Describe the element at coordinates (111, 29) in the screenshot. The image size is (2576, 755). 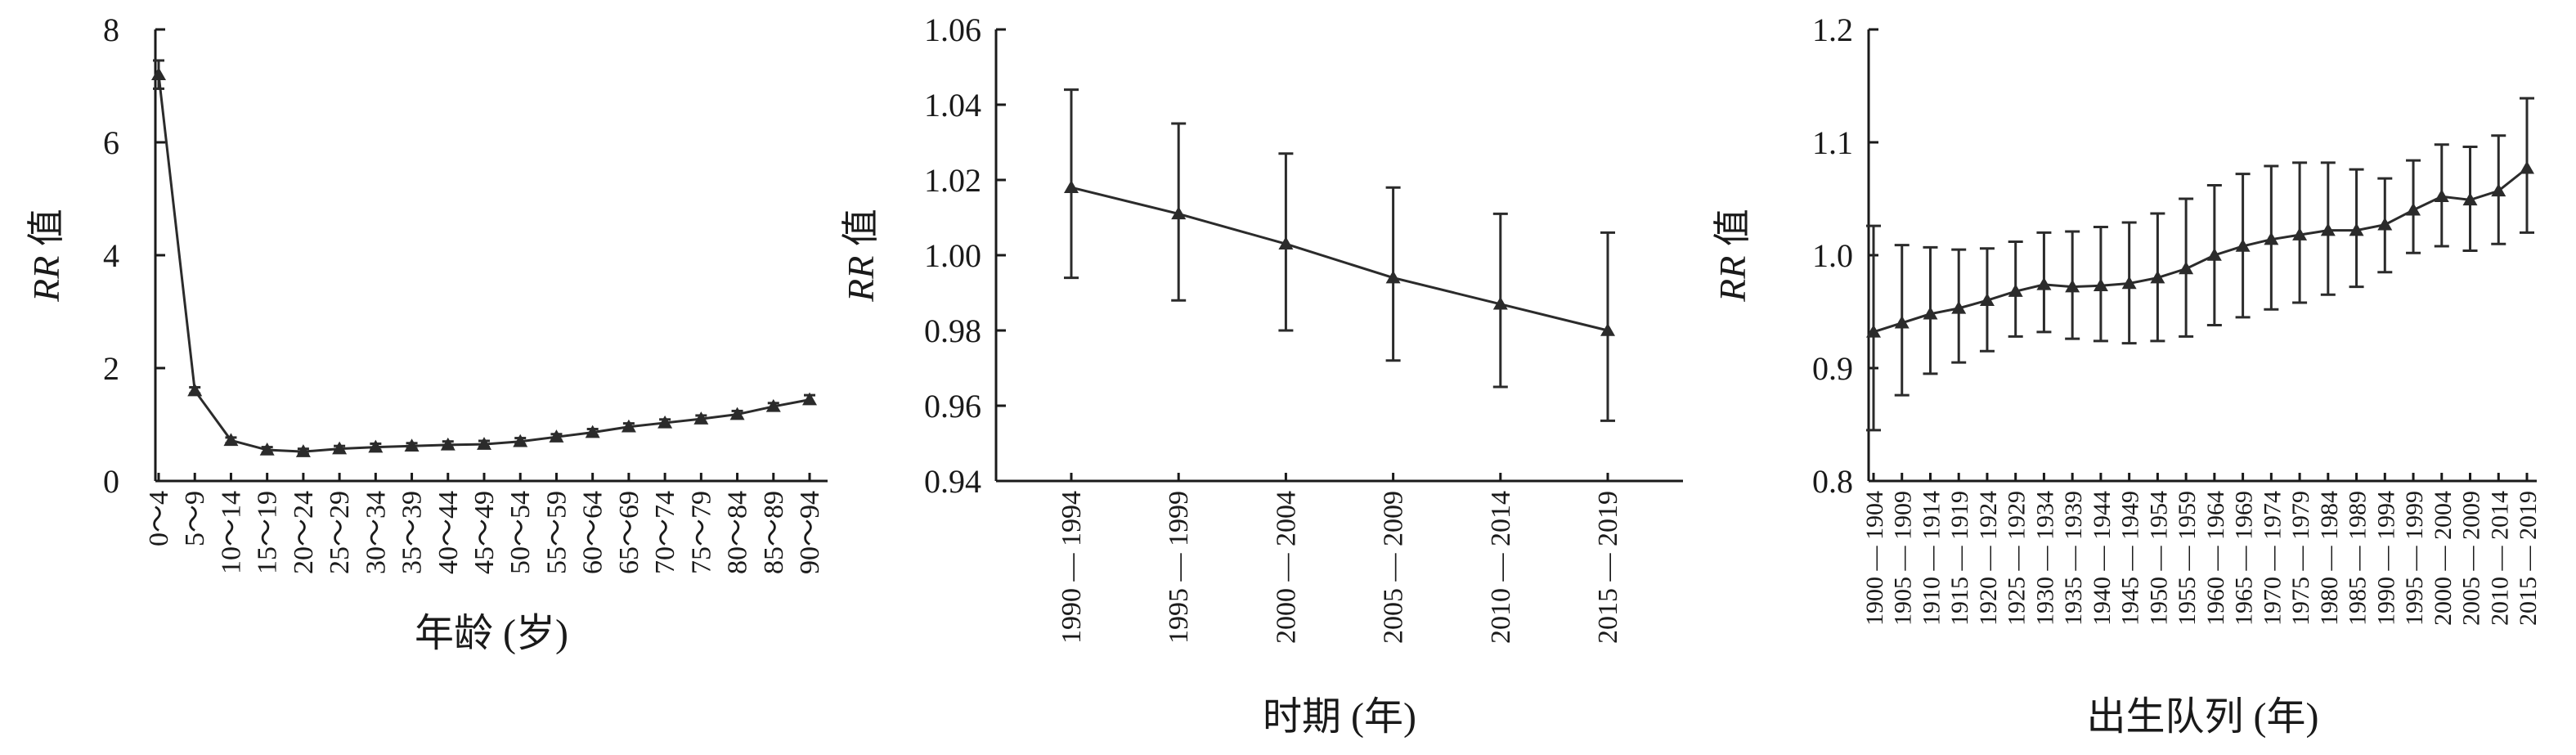
I see `y-tick-label: 8` at that location.